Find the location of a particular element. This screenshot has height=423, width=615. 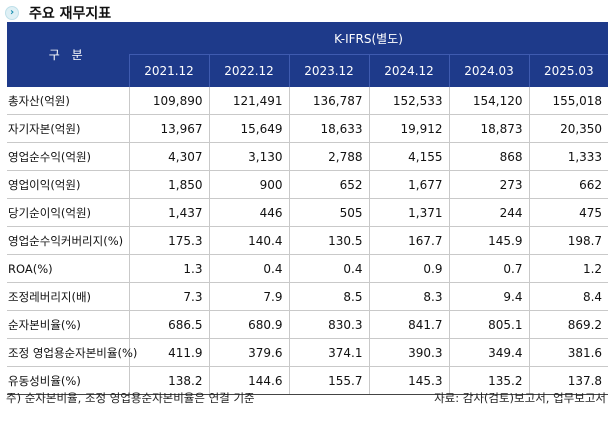

table-row: 영업순수익(억원) 4,307 3,130 2,788 4,155 868 1,333 is located at coordinates (308, 156).